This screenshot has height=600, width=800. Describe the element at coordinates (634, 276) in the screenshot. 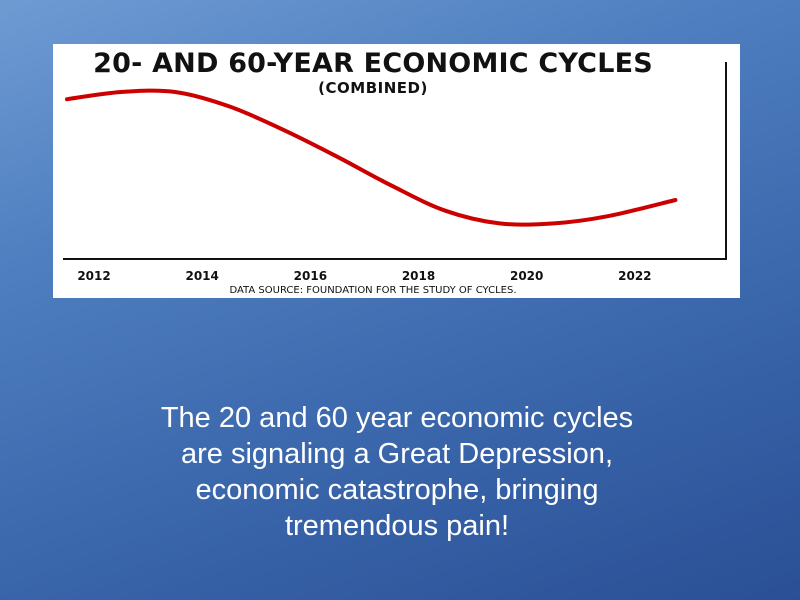

I see `x-tick-label-2022: 2022` at that location.